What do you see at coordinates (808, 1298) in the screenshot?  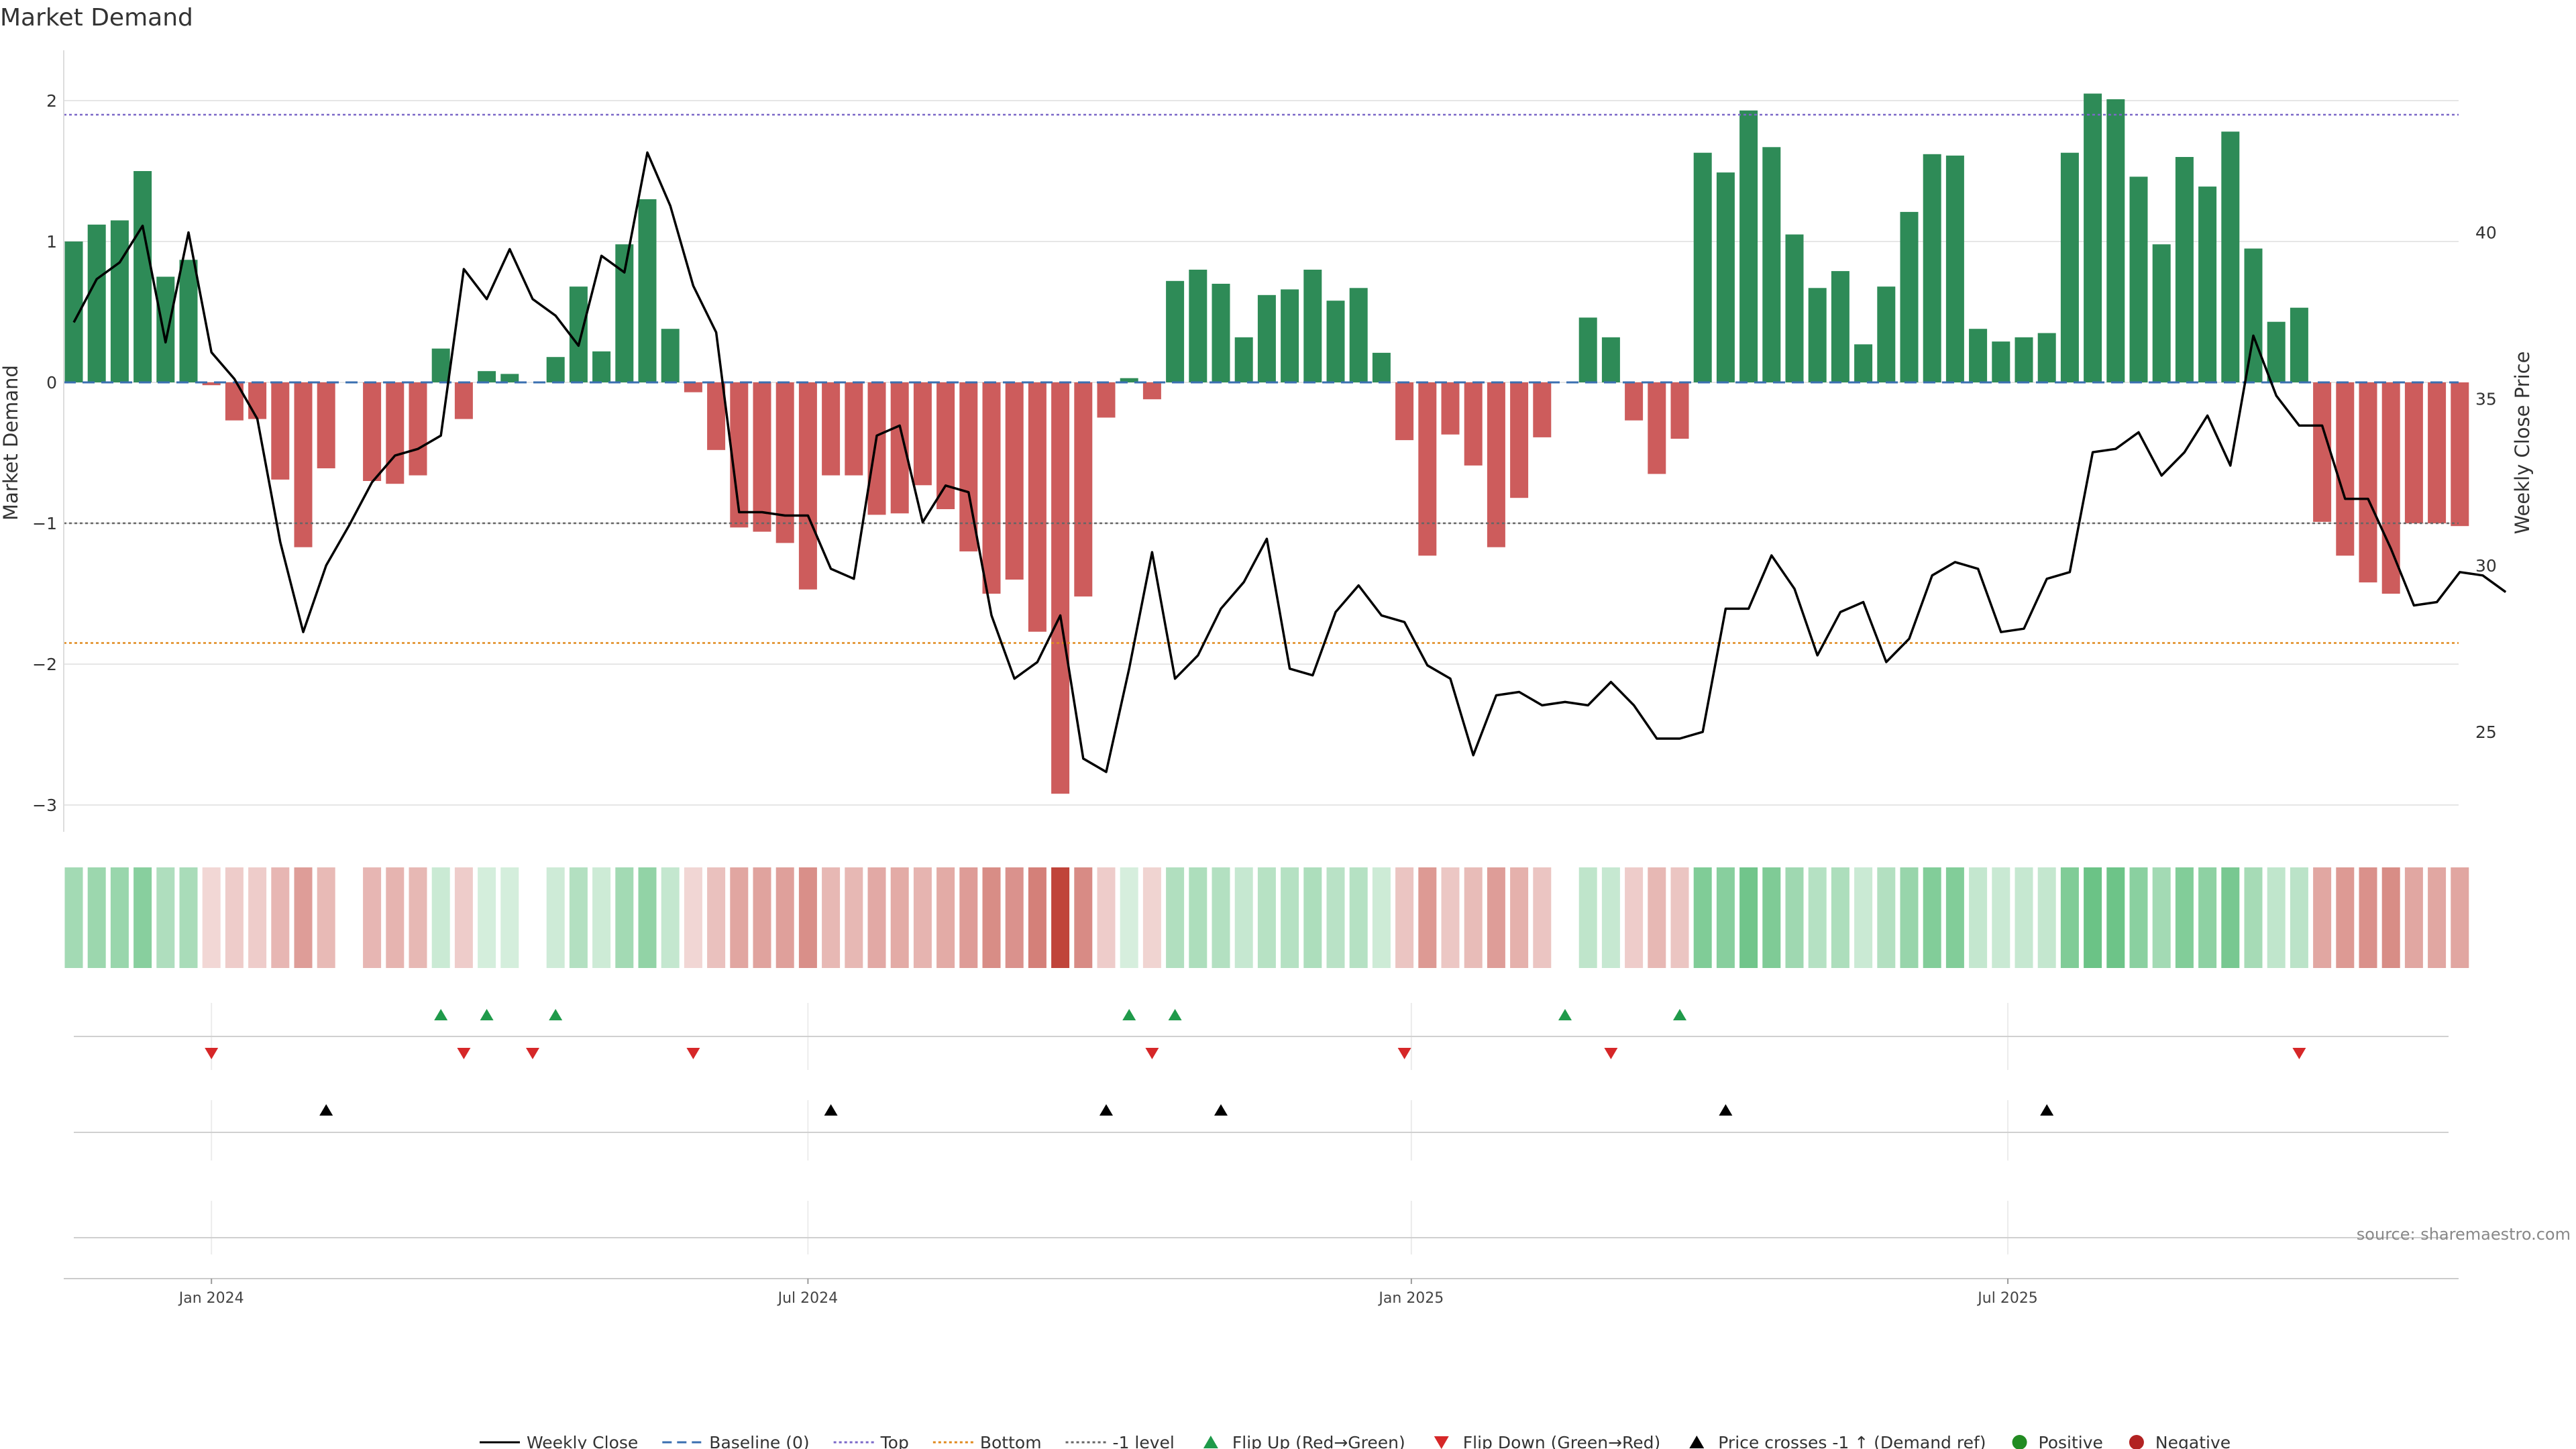 I see `x-tick-label: Jul 2024` at bounding box center [808, 1298].